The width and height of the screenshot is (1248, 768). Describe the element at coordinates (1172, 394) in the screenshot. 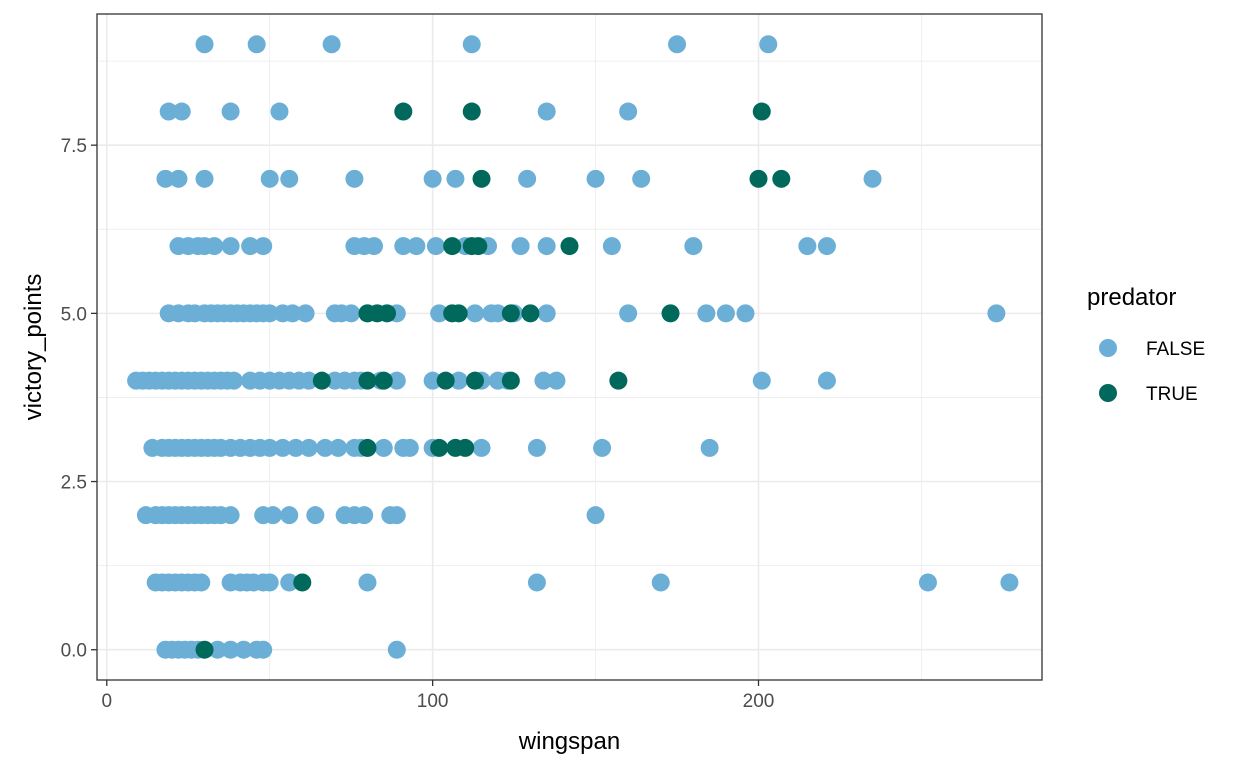

I see `legend-label-true: TRUE` at that location.